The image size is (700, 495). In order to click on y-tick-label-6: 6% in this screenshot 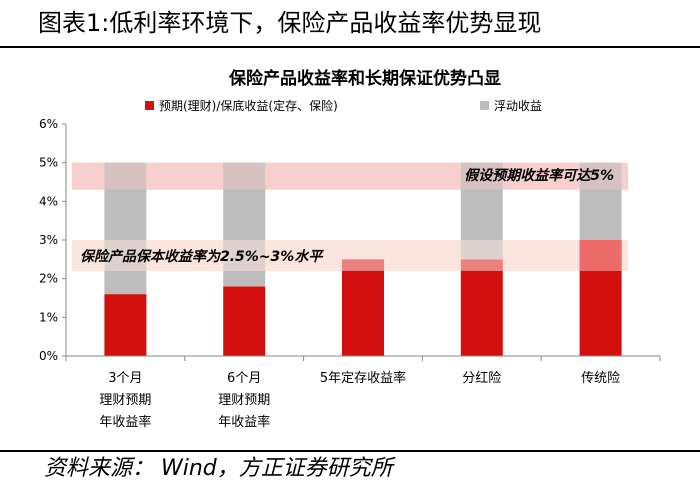, I will do `click(48, 124)`.